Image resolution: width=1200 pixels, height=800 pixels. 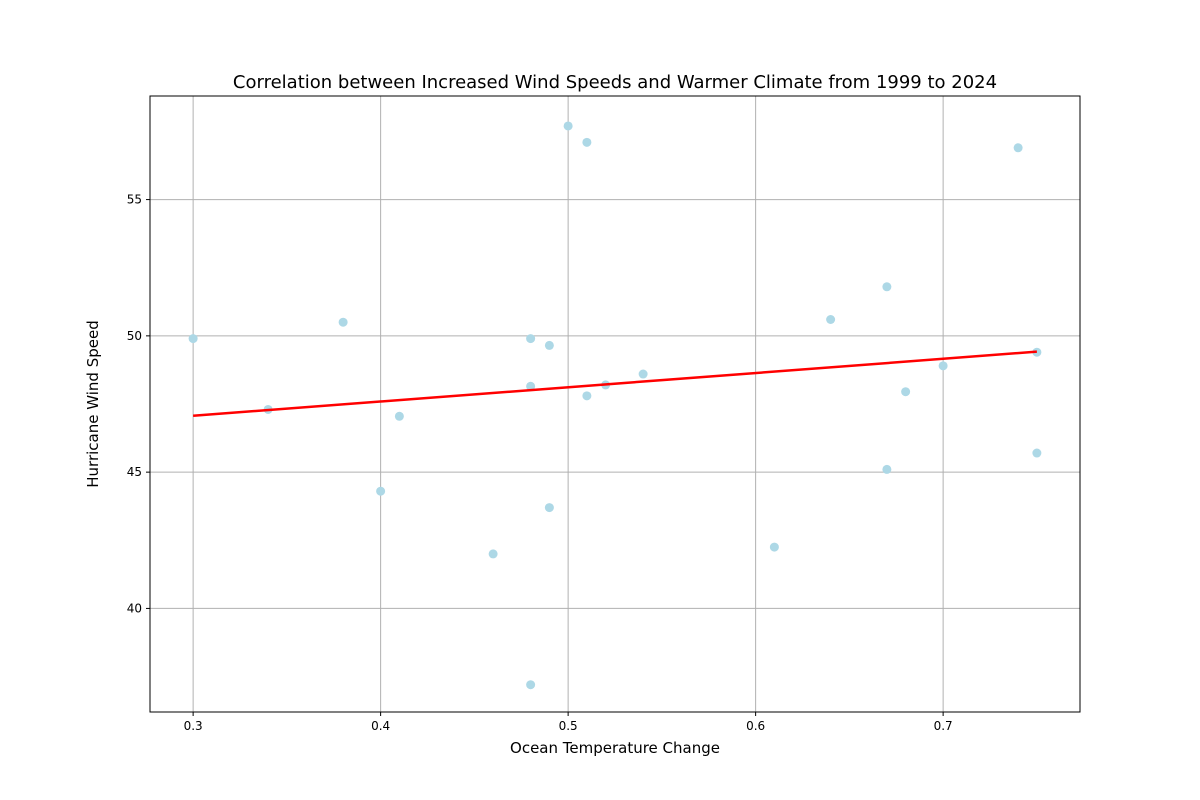 What do you see at coordinates (134, 200) in the screenshot?
I see `y-tick-label: 55` at bounding box center [134, 200].